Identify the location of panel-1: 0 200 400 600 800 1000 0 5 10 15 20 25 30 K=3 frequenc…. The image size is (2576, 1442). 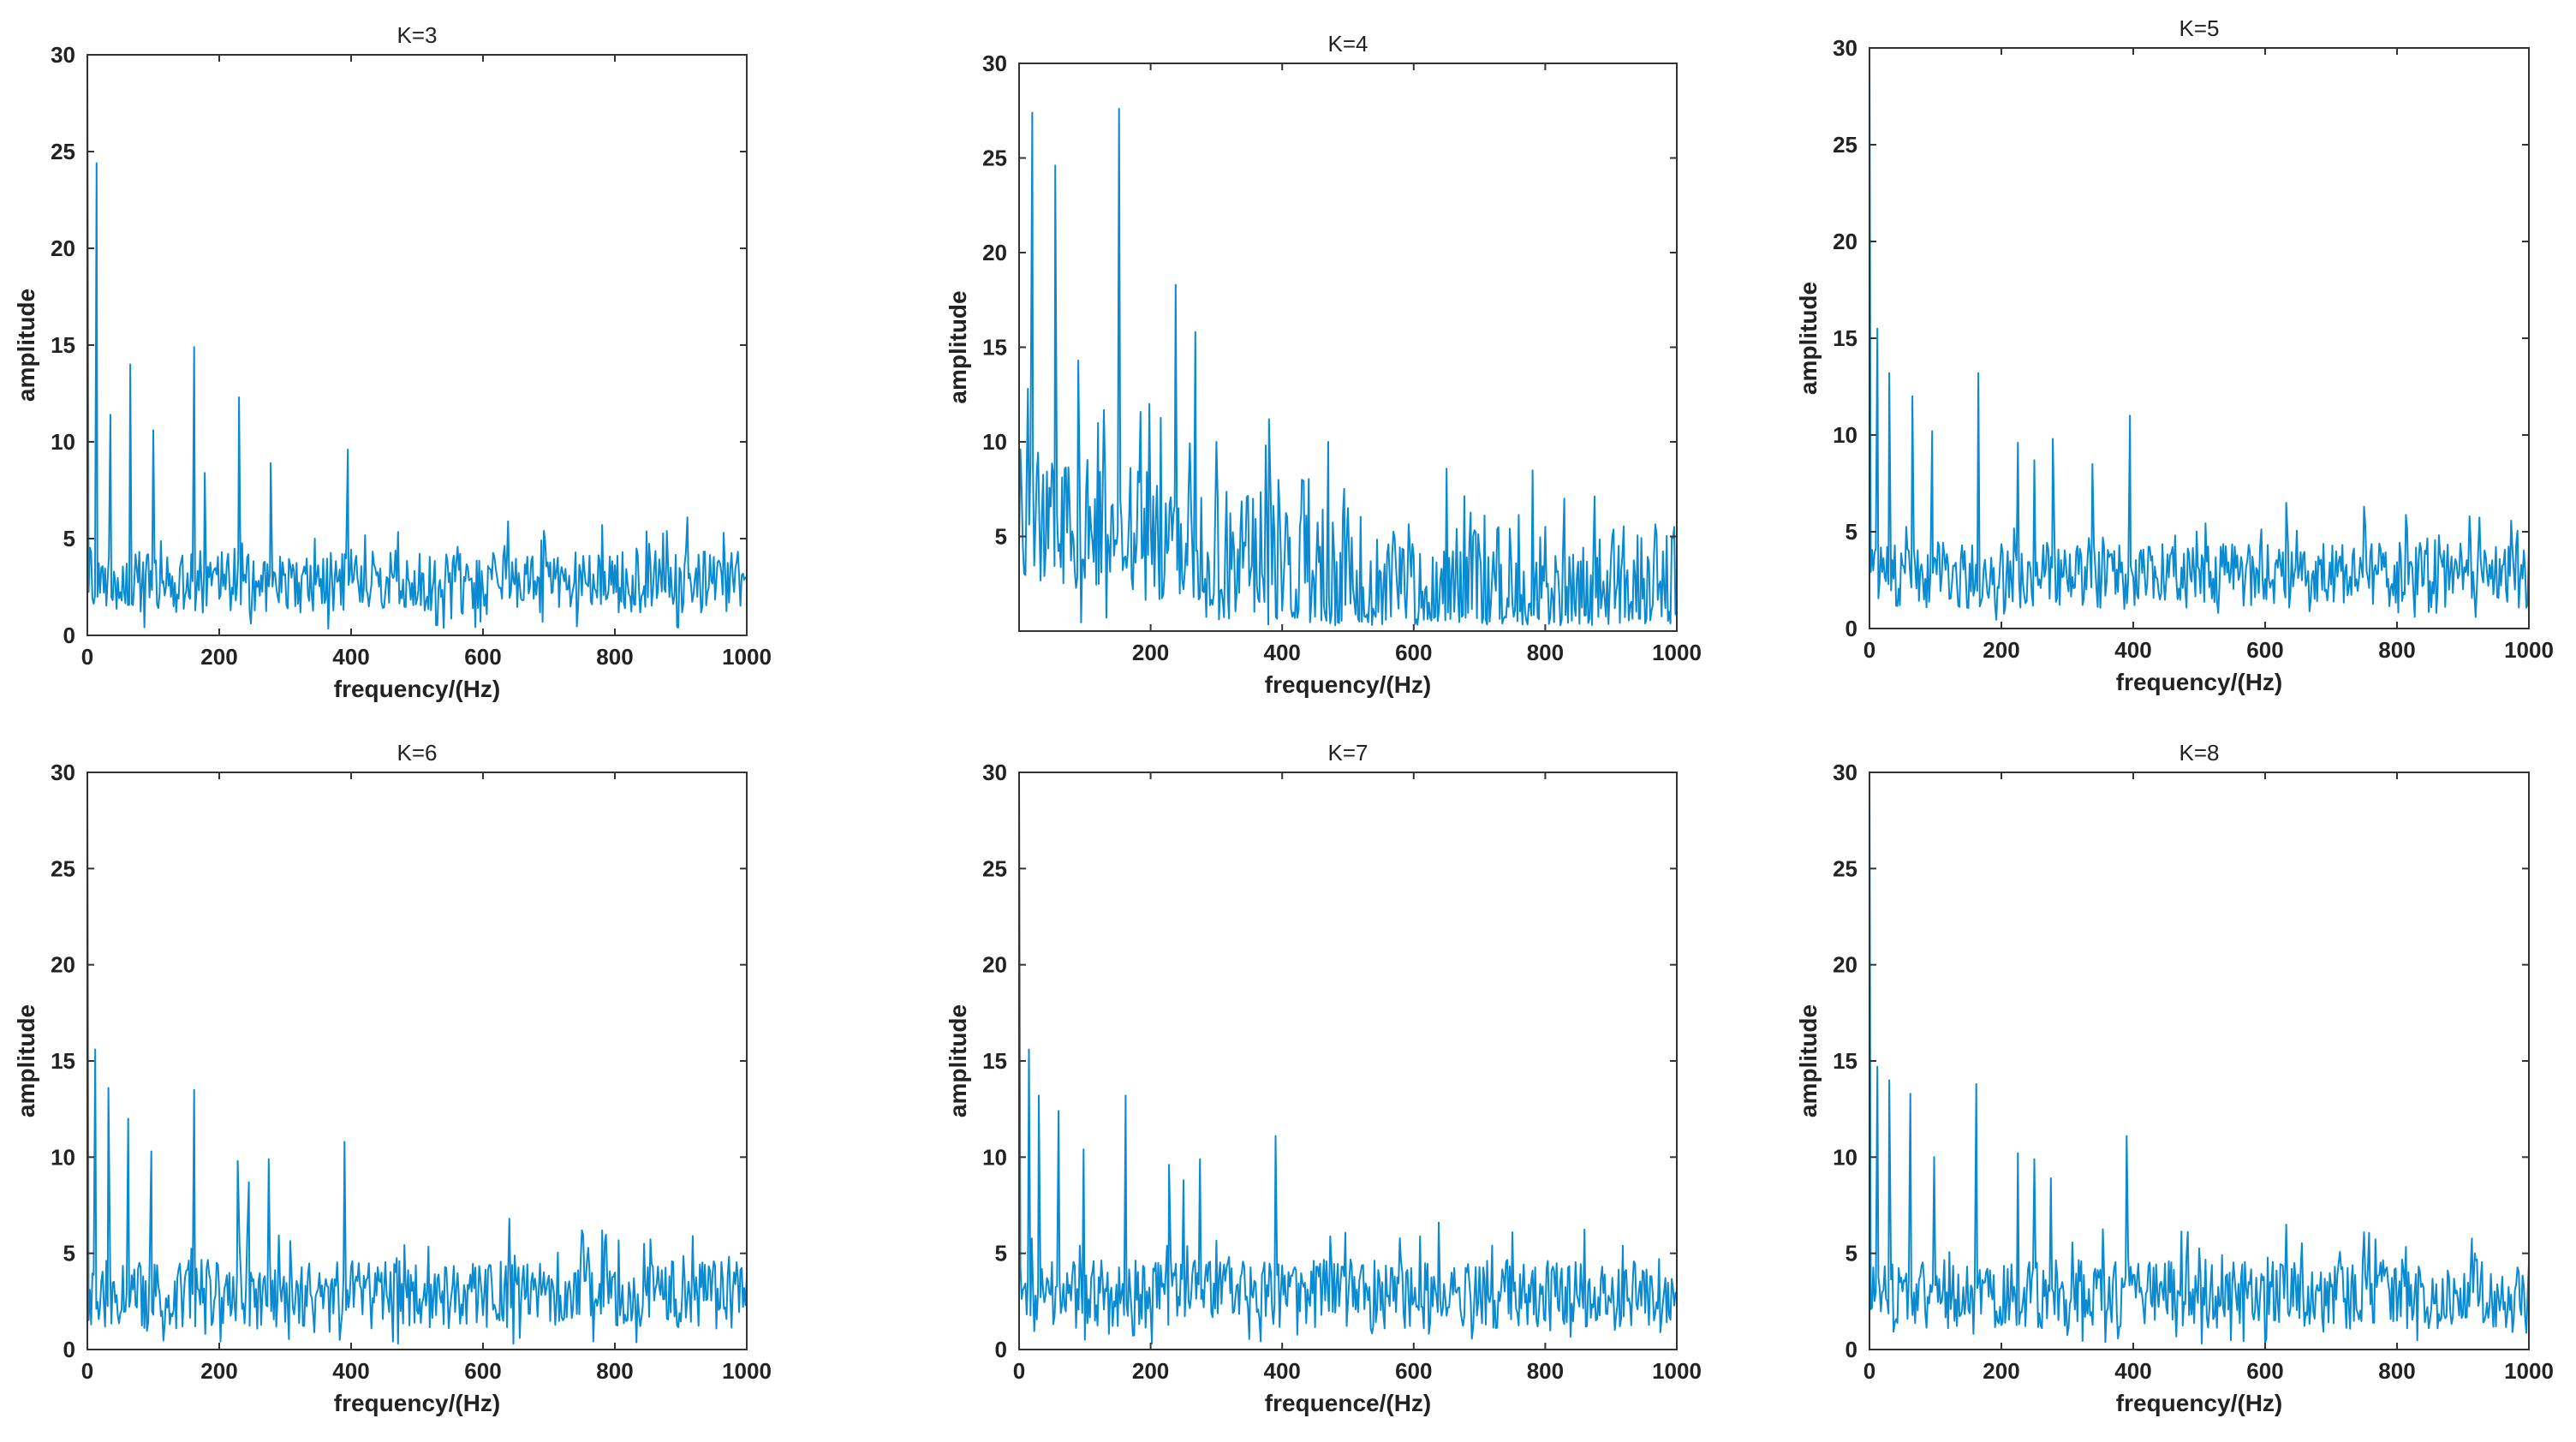
(392, 362).